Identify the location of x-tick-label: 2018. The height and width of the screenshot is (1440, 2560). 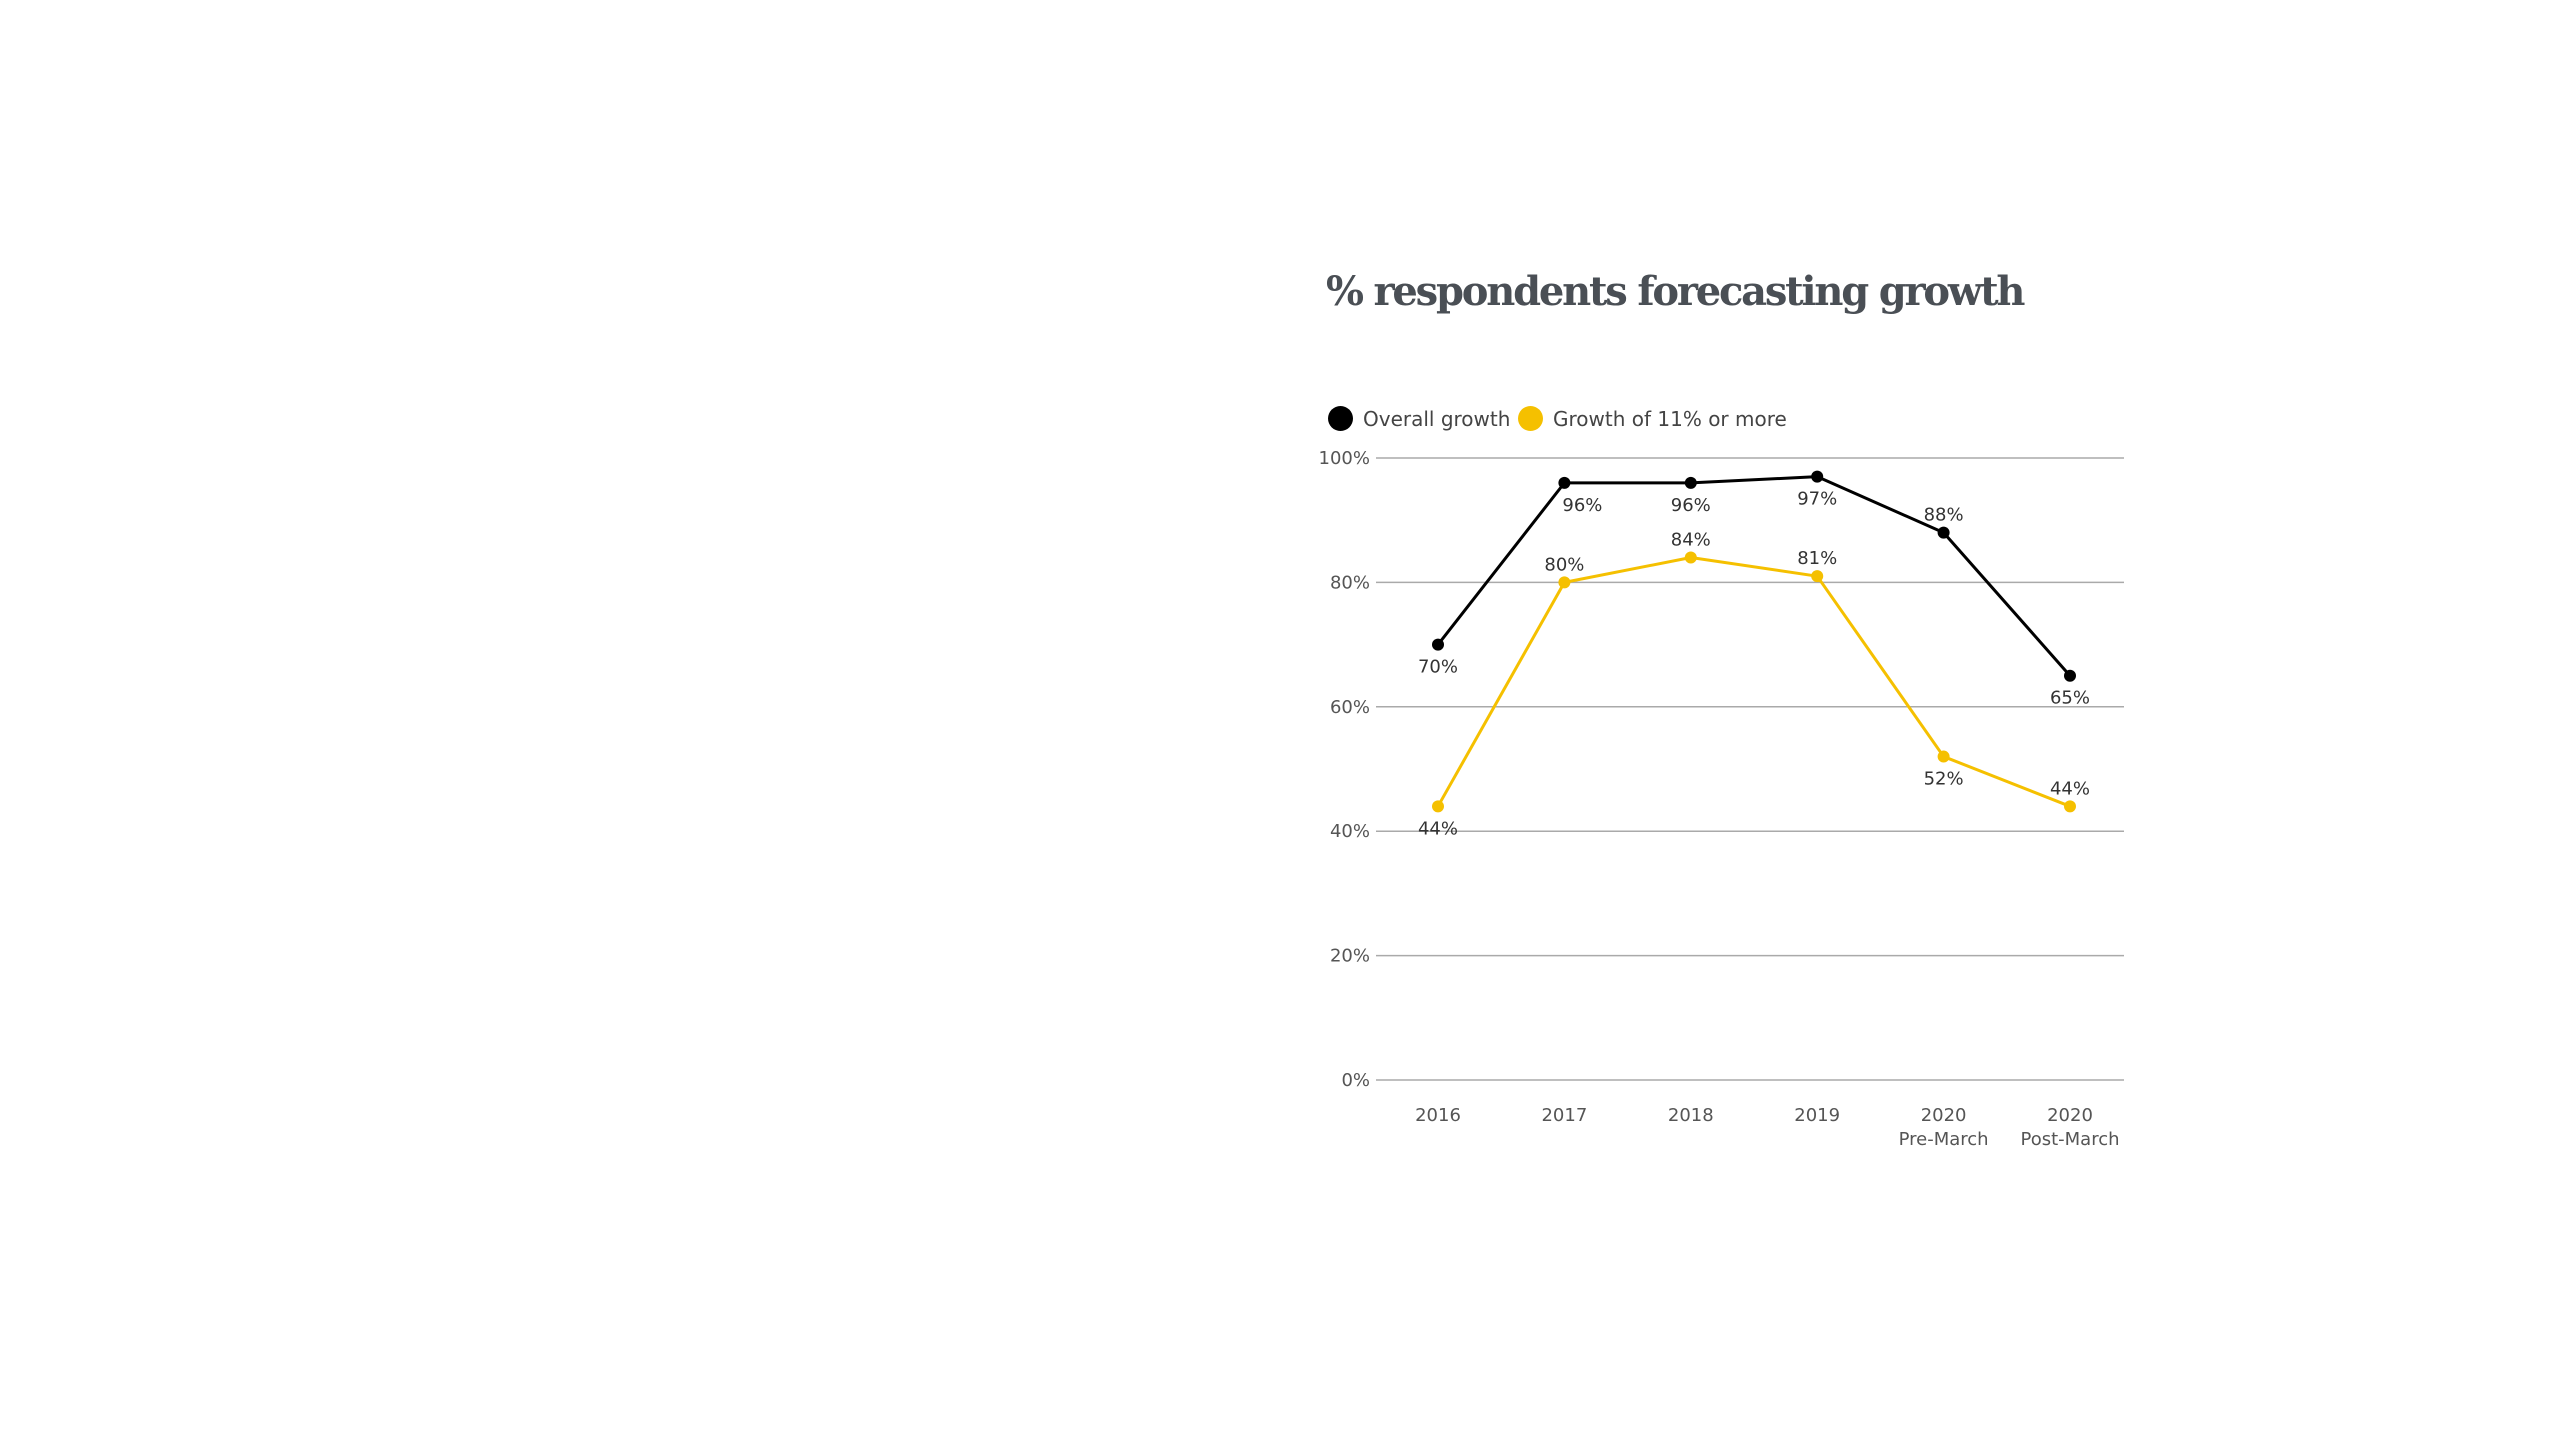
(1691, 1115).